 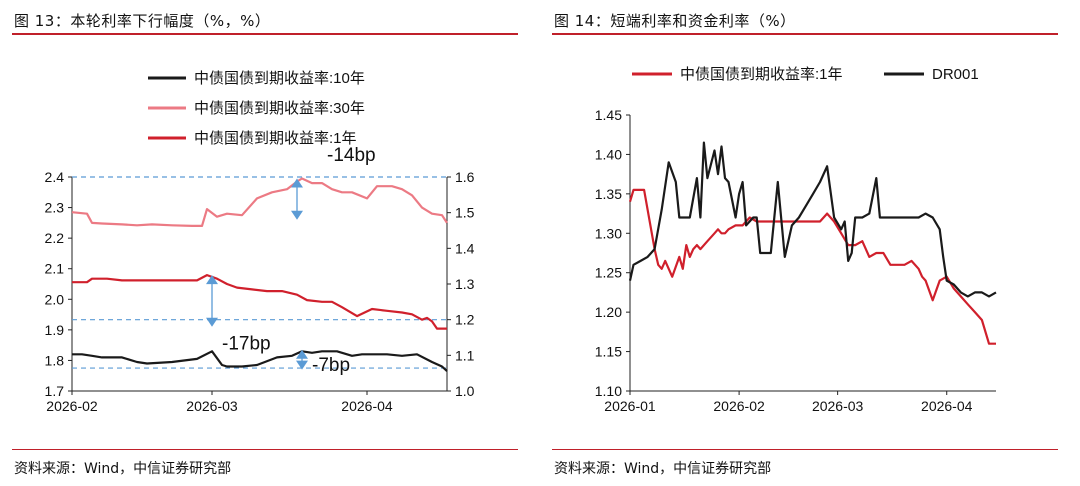 I want to click on y-tick-label: 1.25, so click(x=608, y=273).